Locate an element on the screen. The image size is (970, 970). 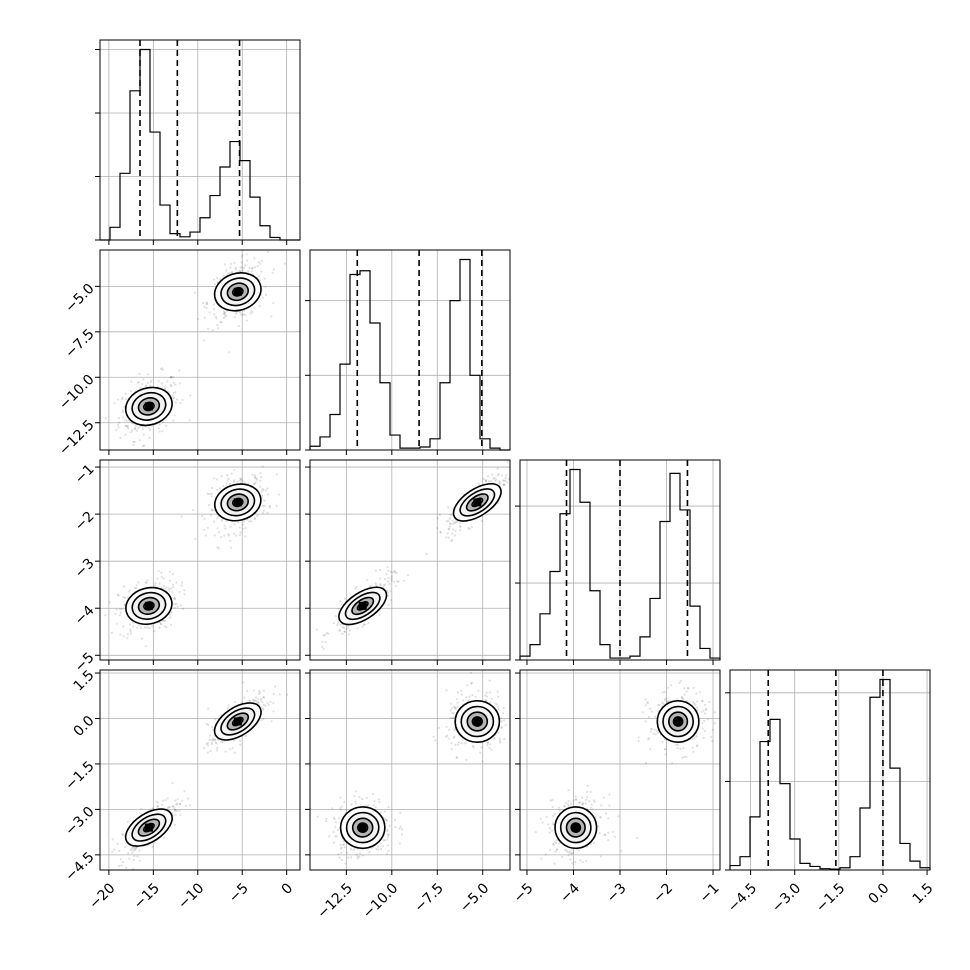
x-tick-label-0-0: −20 is located at coordinates (102, 896).